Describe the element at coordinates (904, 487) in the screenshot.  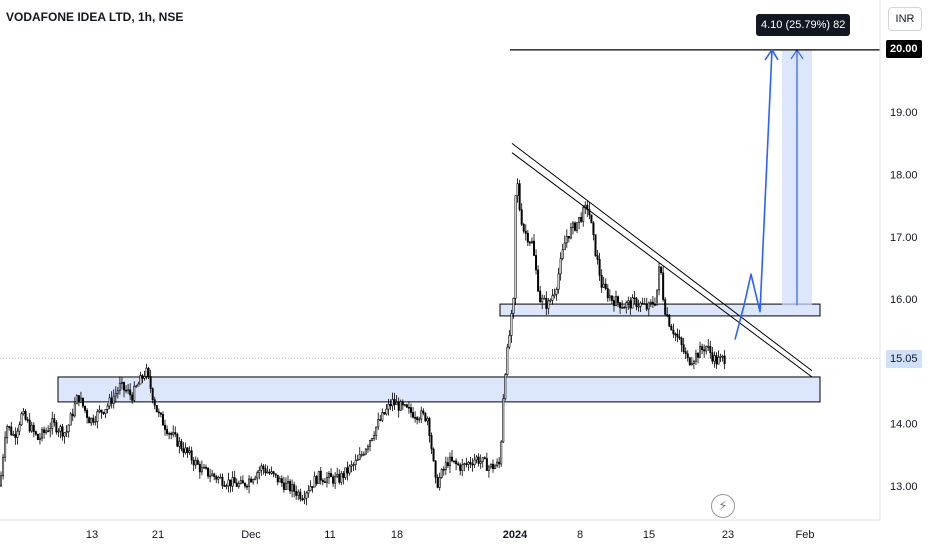
I see `price-tick-label: 13.00` at that location.